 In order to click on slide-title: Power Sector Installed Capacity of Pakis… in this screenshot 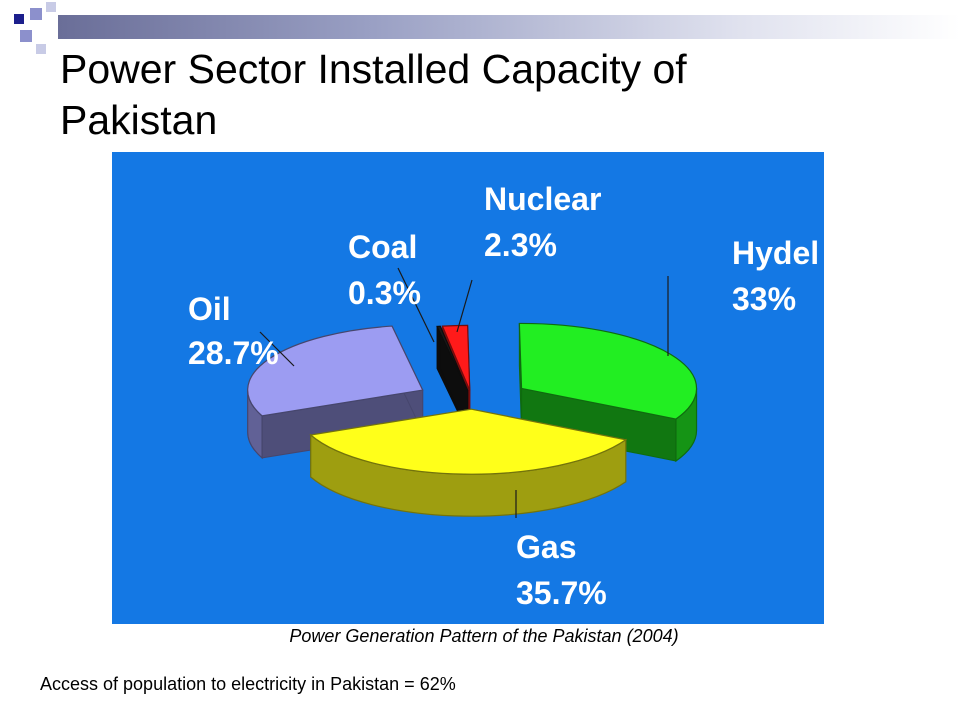, I will do `click(373, 94)`.